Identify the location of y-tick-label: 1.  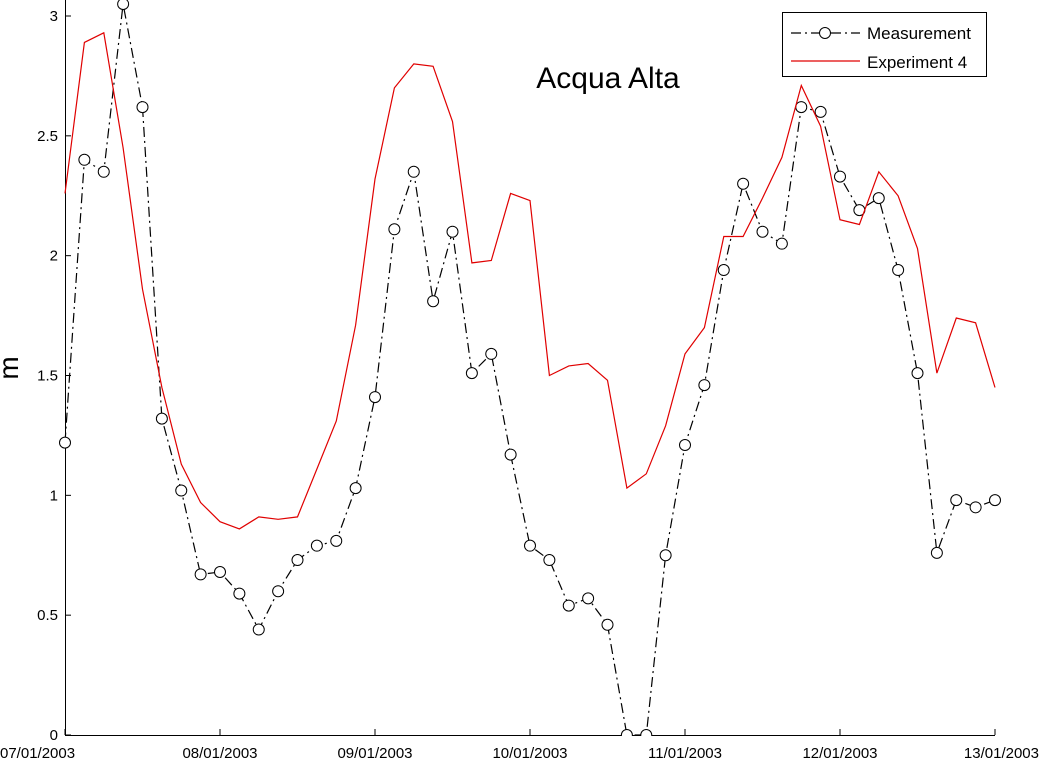
(54, 495).